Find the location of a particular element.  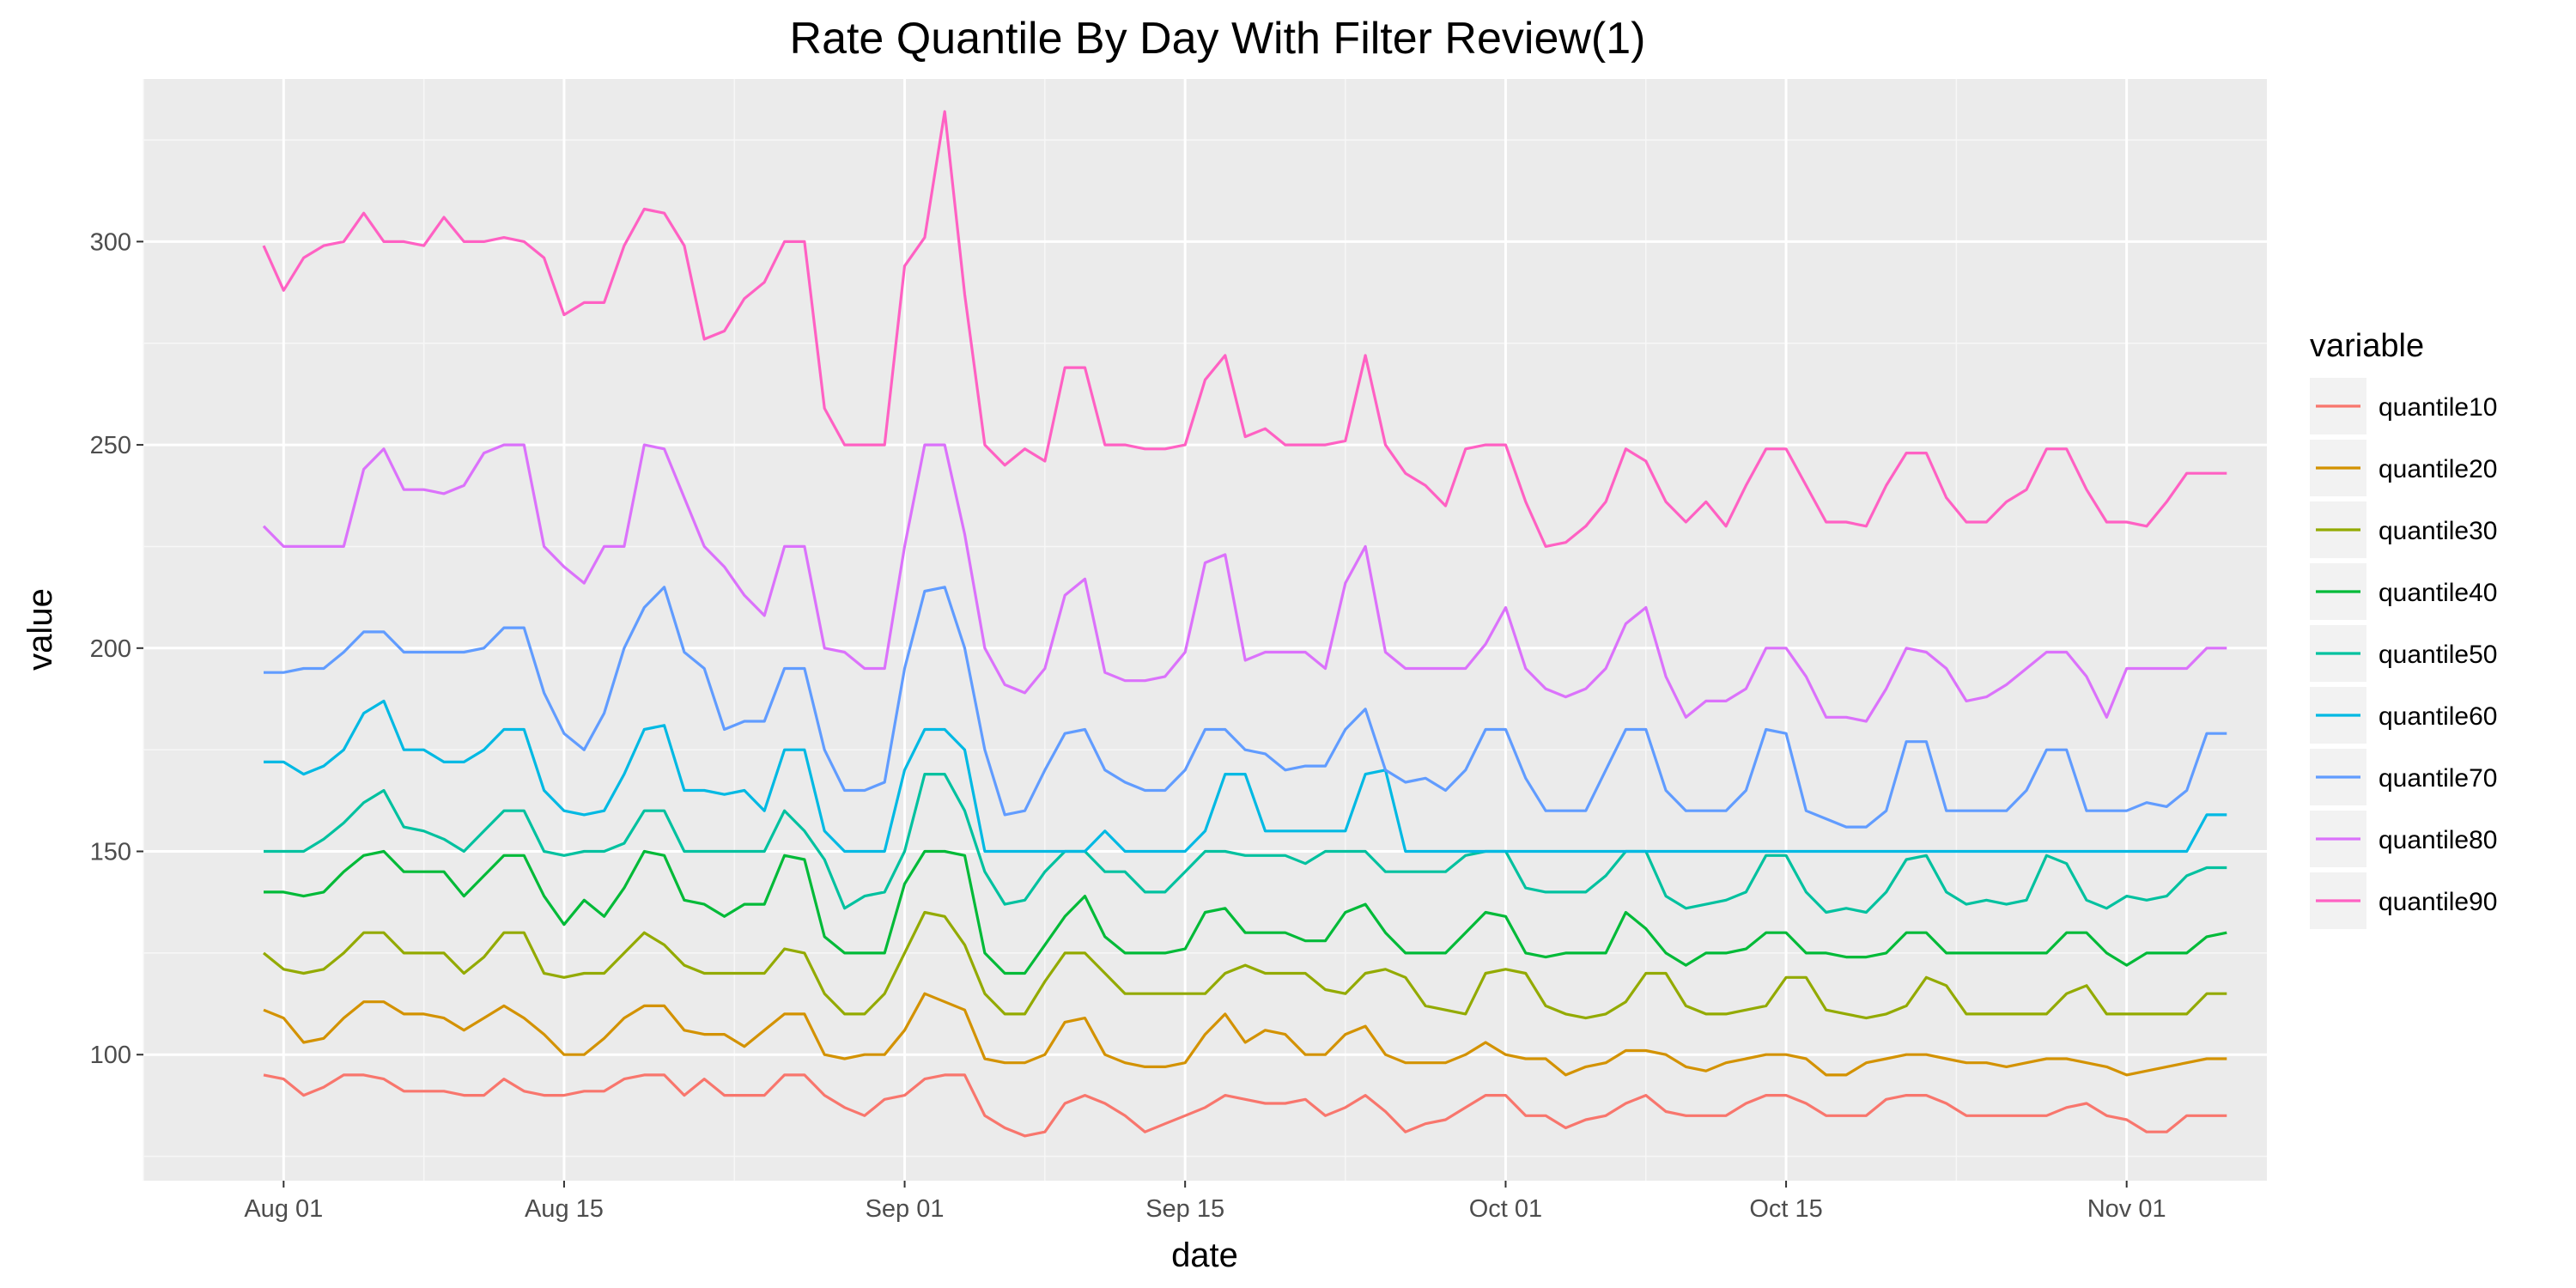

legend-item-quantile70: quantile70 is located at coordinates (2404, 777).